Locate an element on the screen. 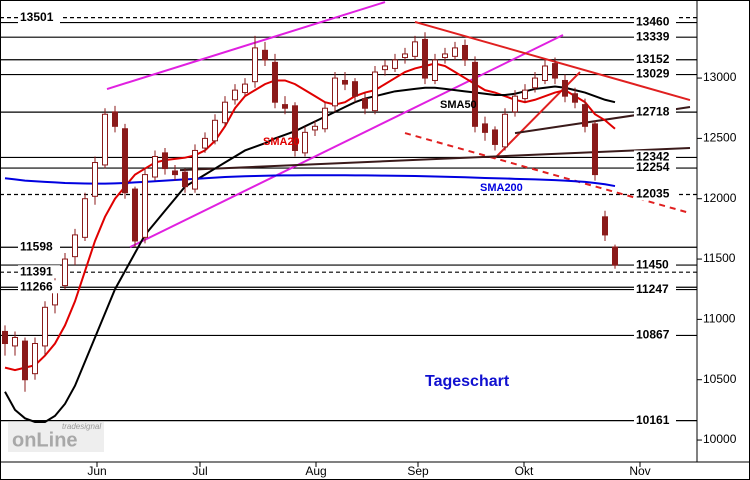  level-label: 12254 is located at coordinates (653, 167).